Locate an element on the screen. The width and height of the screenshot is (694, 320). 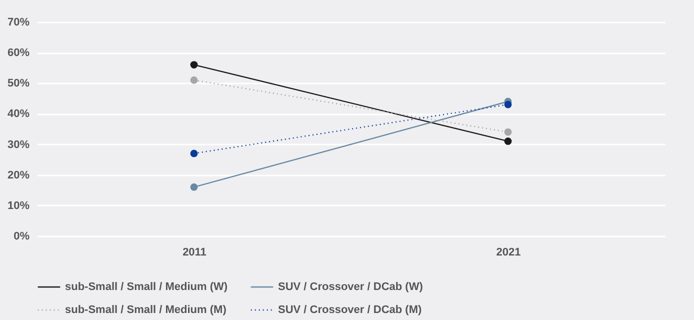
y-tick-label: 50% is located at coordinates (18, 84).